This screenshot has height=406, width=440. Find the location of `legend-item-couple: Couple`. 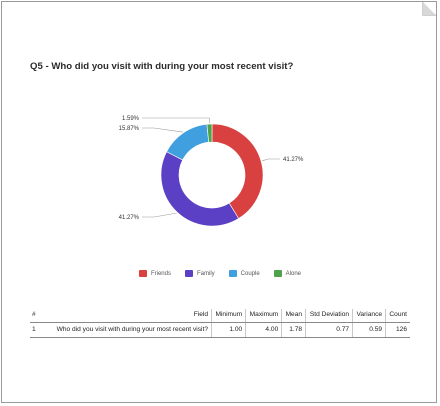

legend-item-couple: Couple is located at coordinates (244, 273).